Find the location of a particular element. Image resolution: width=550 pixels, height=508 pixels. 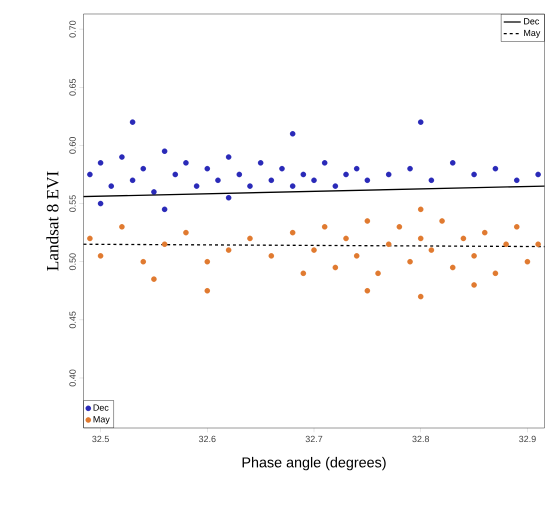

x-axis-title: Phase angle (degrees) is located at coordinates (314, 463).